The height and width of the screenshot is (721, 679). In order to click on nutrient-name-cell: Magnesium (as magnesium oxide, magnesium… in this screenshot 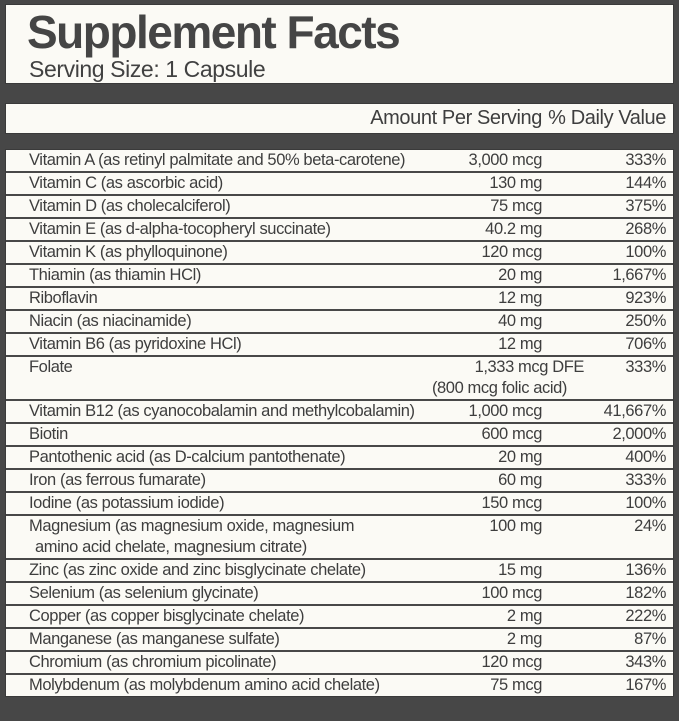, I will do `click(180, 537)`.